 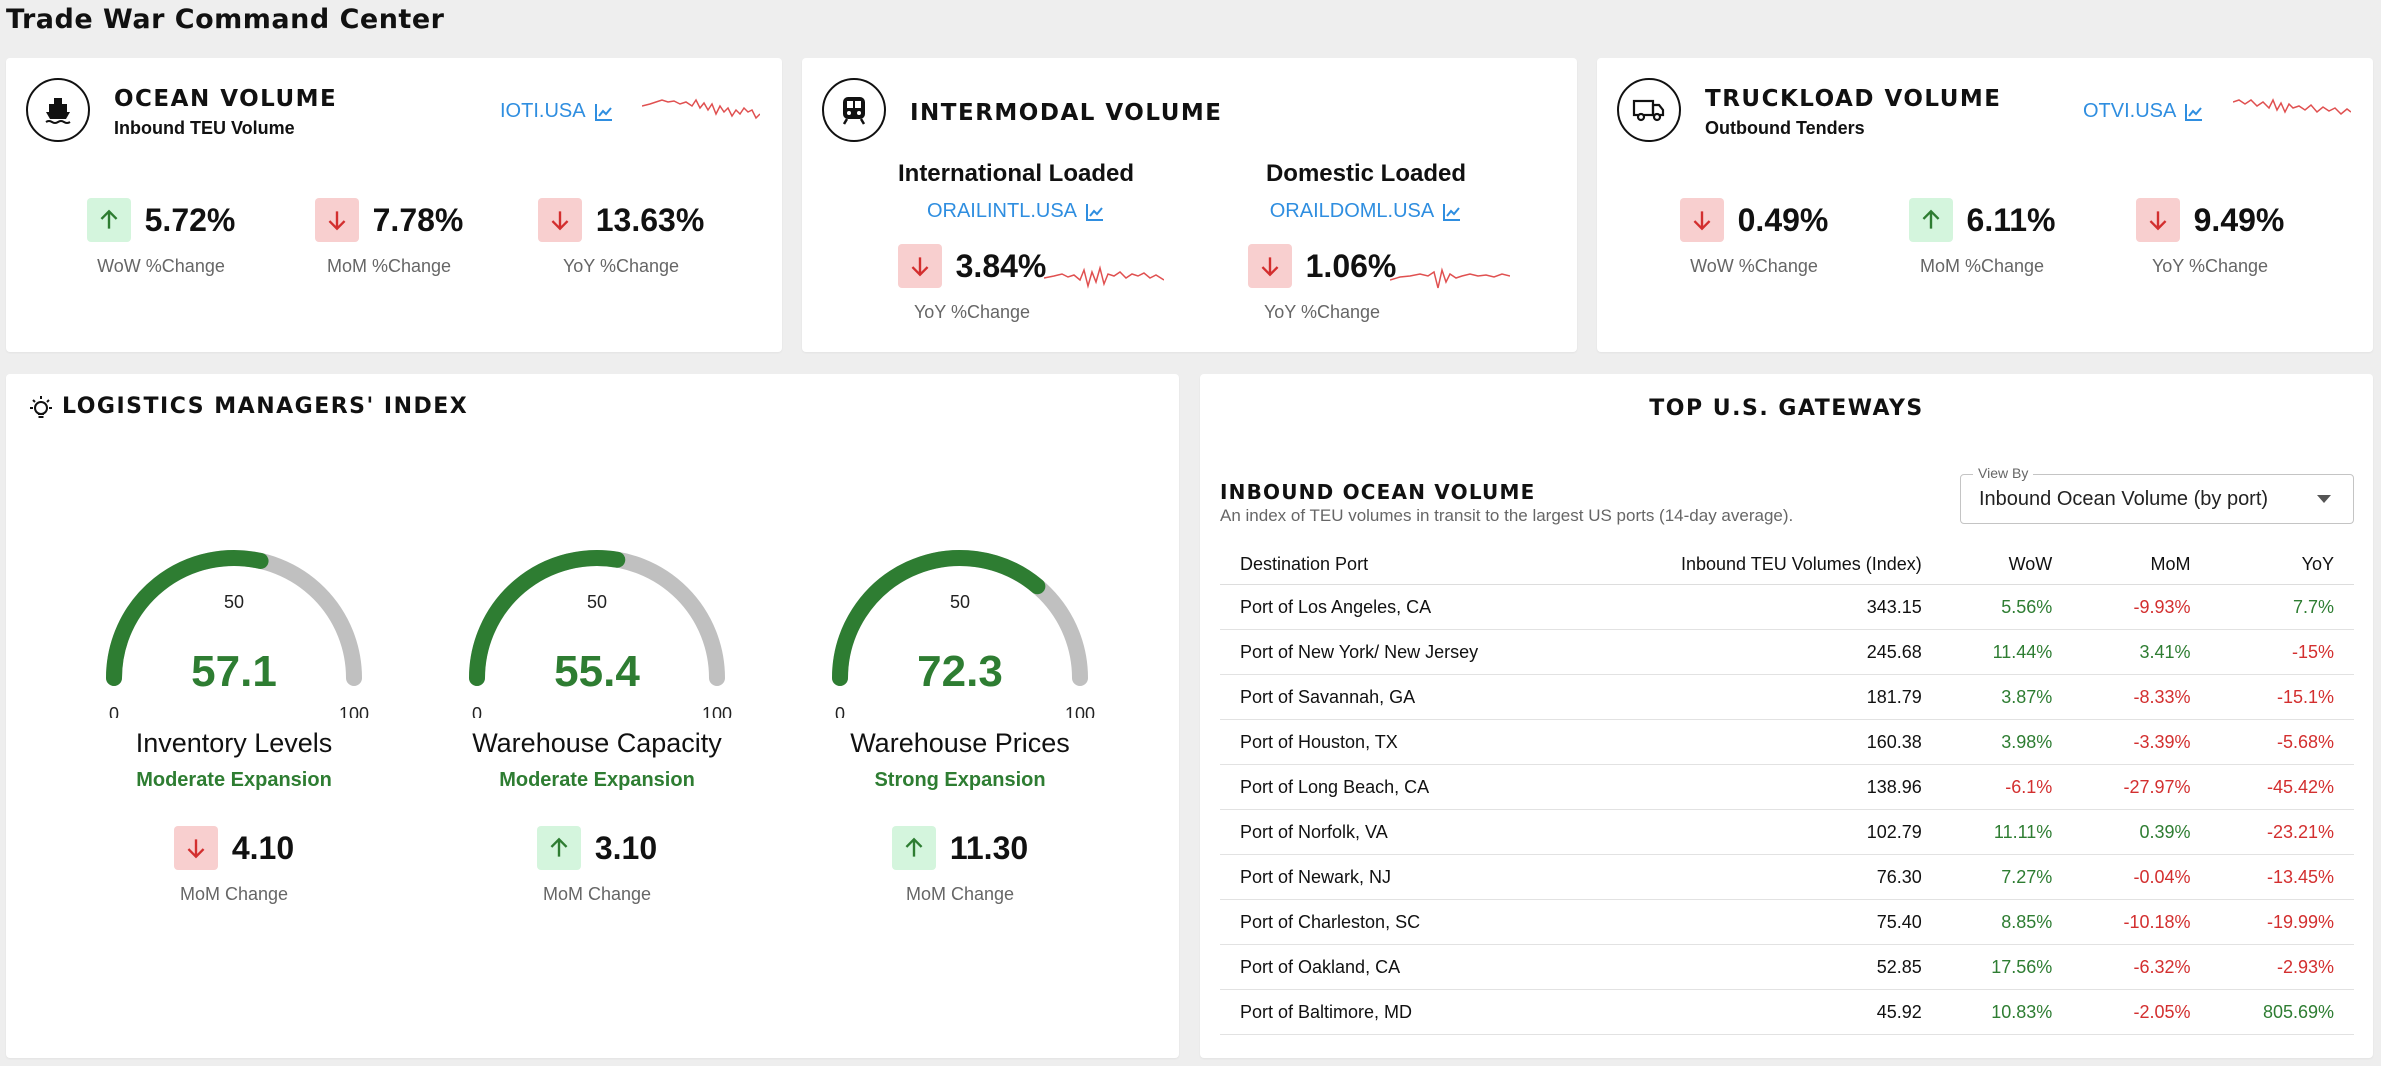 I want to click on domestic-loaded-title: Domestic Loaded, so click(x=1366, y=173).